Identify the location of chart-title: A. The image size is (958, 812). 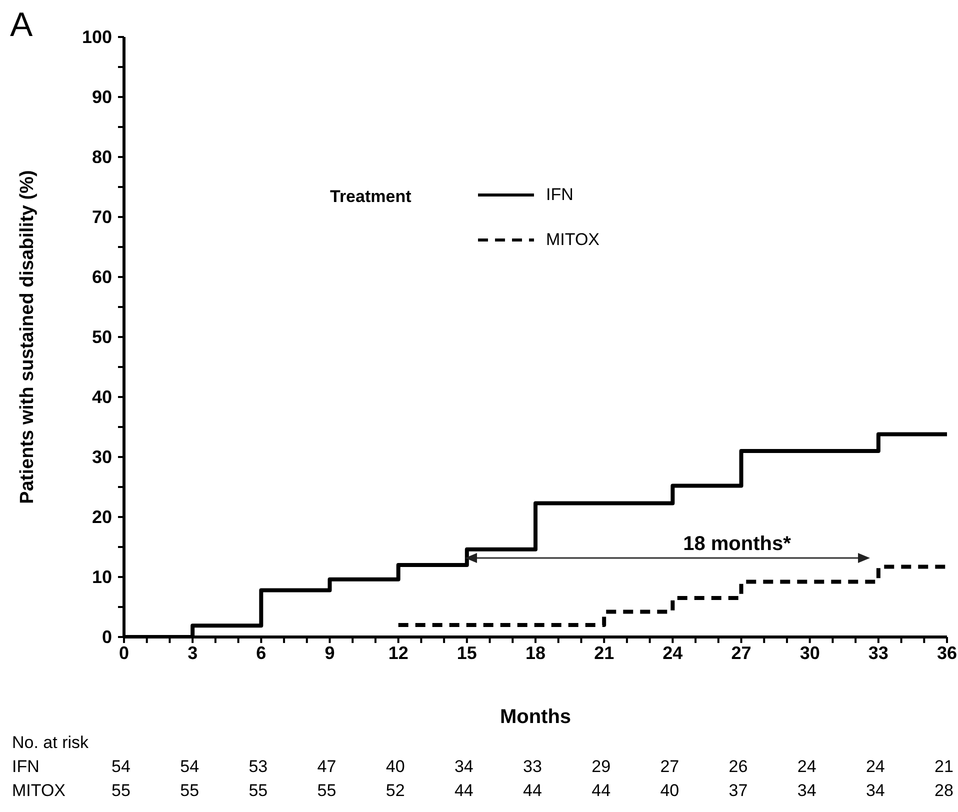
(21, 25).